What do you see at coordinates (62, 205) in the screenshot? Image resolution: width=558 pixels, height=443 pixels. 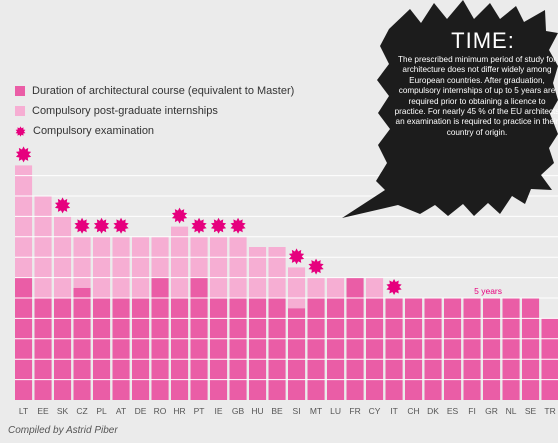 I see `exam-star-SK` at bounding box center [62, 205].